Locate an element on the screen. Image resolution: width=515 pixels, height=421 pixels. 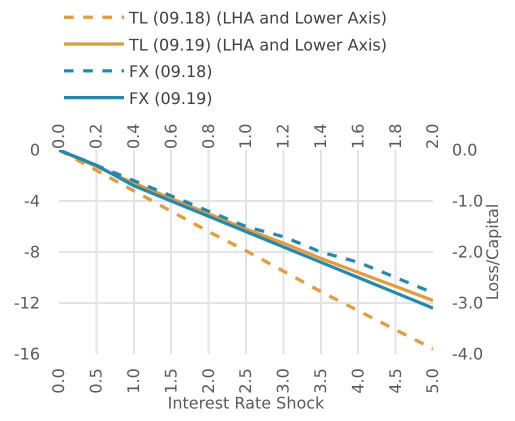
x-tick-label: 3.0 is located at coordinates (283, 381).